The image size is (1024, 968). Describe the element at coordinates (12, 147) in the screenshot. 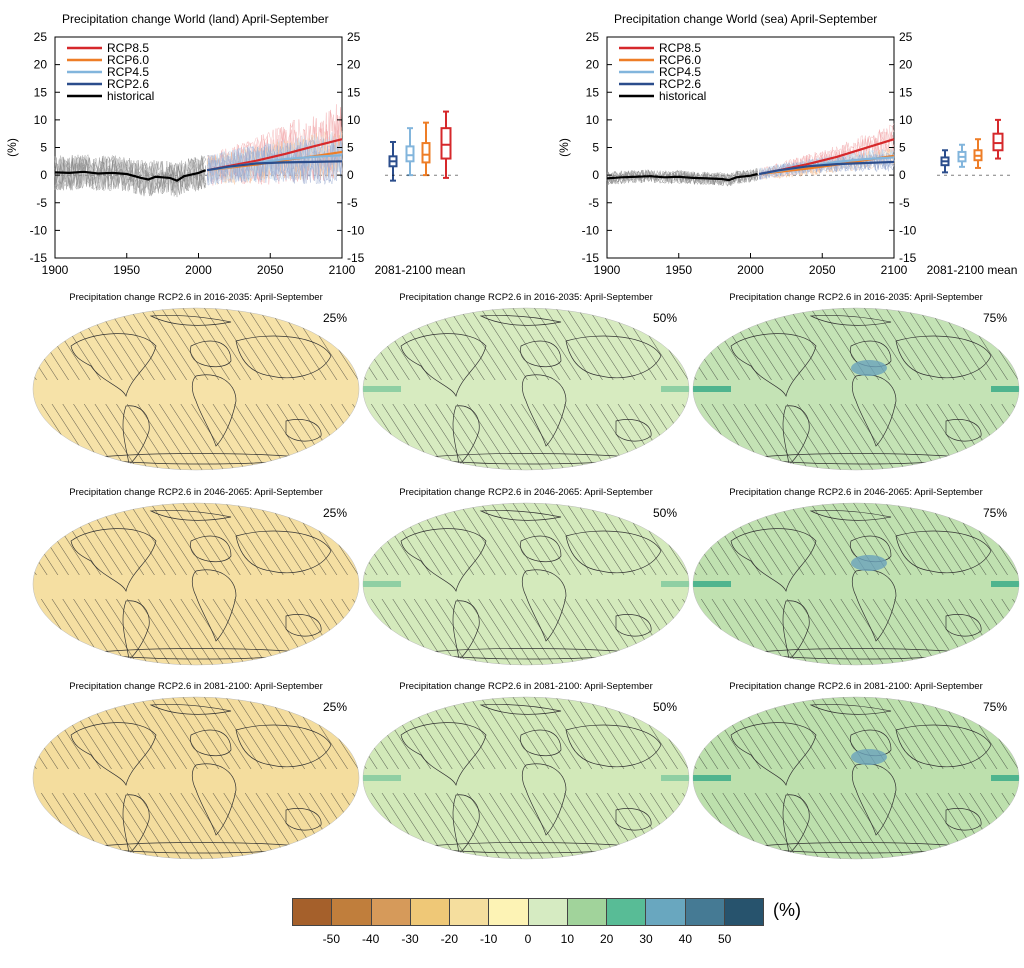

I see `y-axis-label: (%)` at that location.